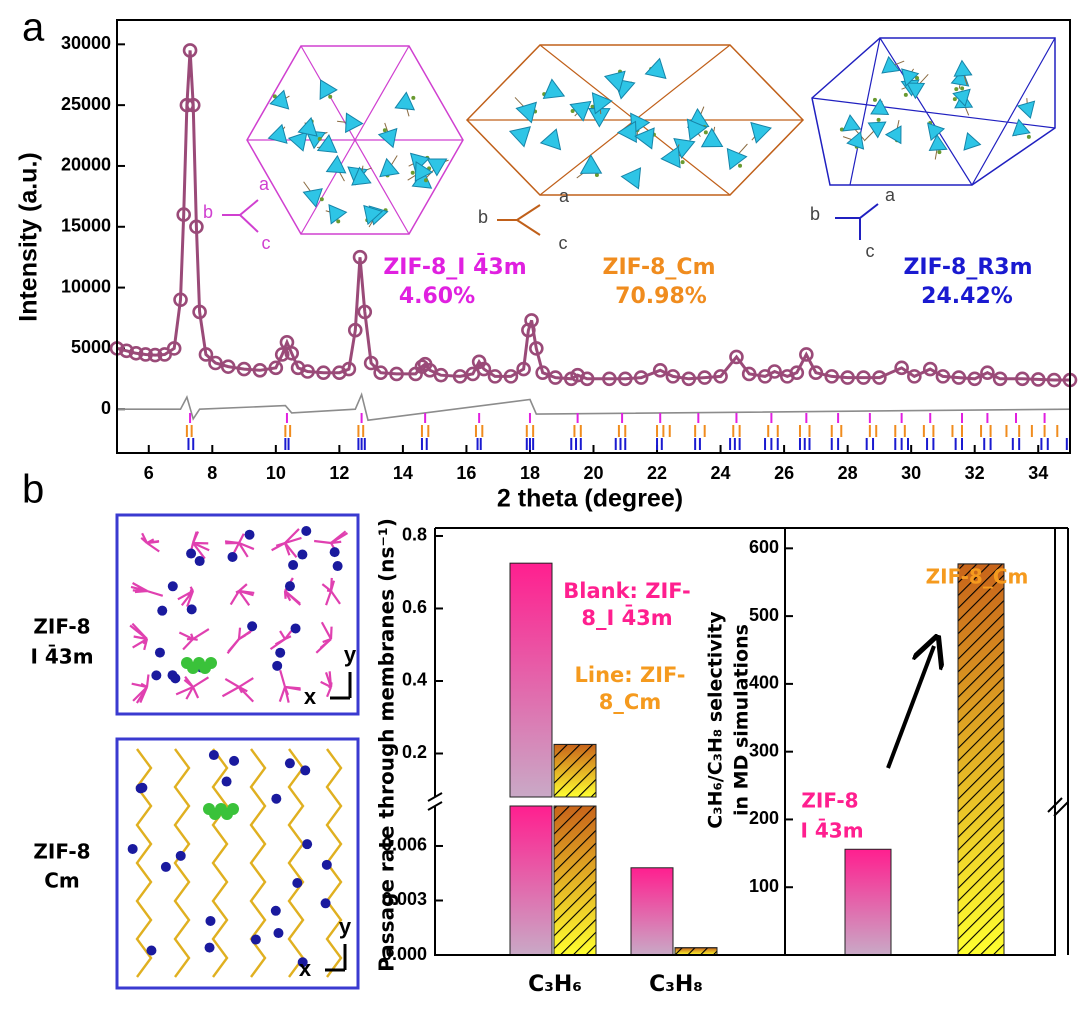 The height and width of the screenshot is (1032, 1080). I want to click on phase-annotation: ZIF-8_I 4̄3m, so click(454, 267).